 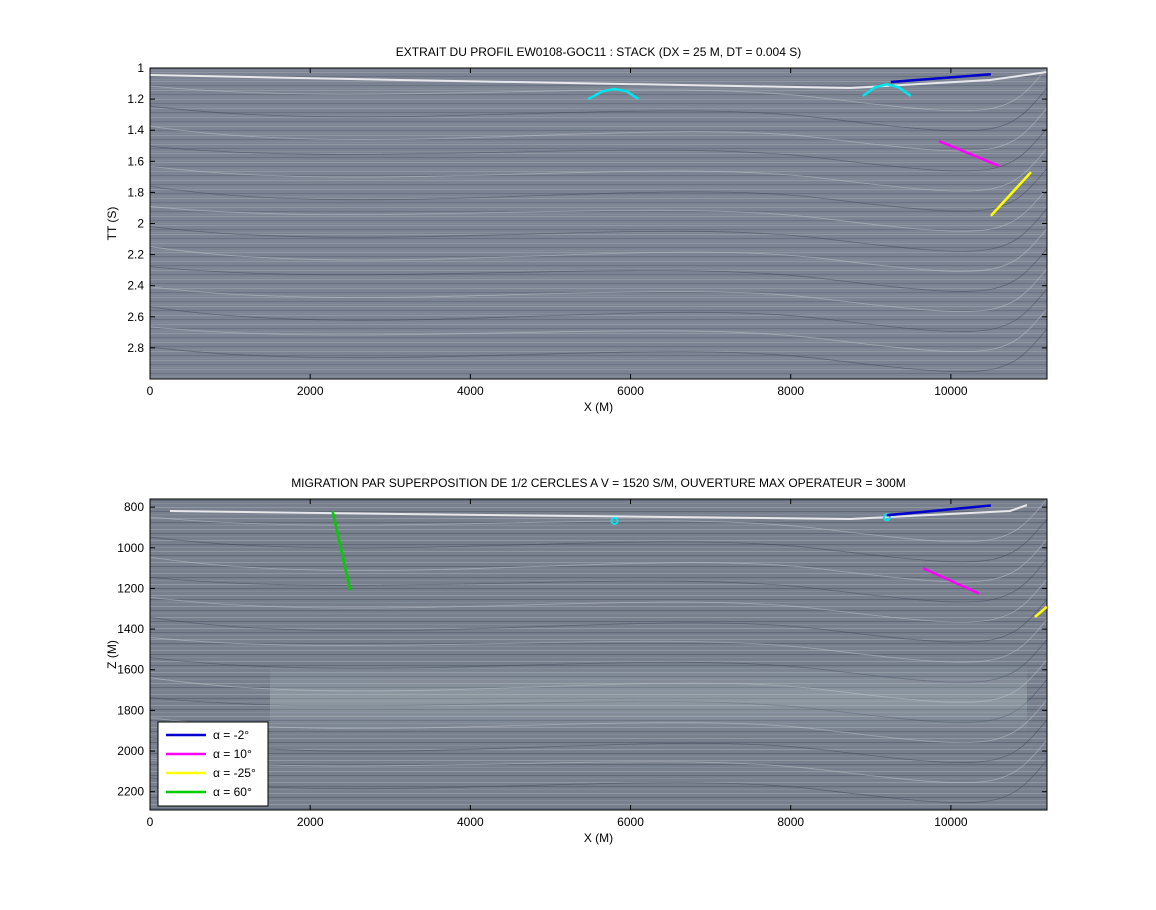 I want to click on legend-label: α = -2°, so click(x=231, y=735).